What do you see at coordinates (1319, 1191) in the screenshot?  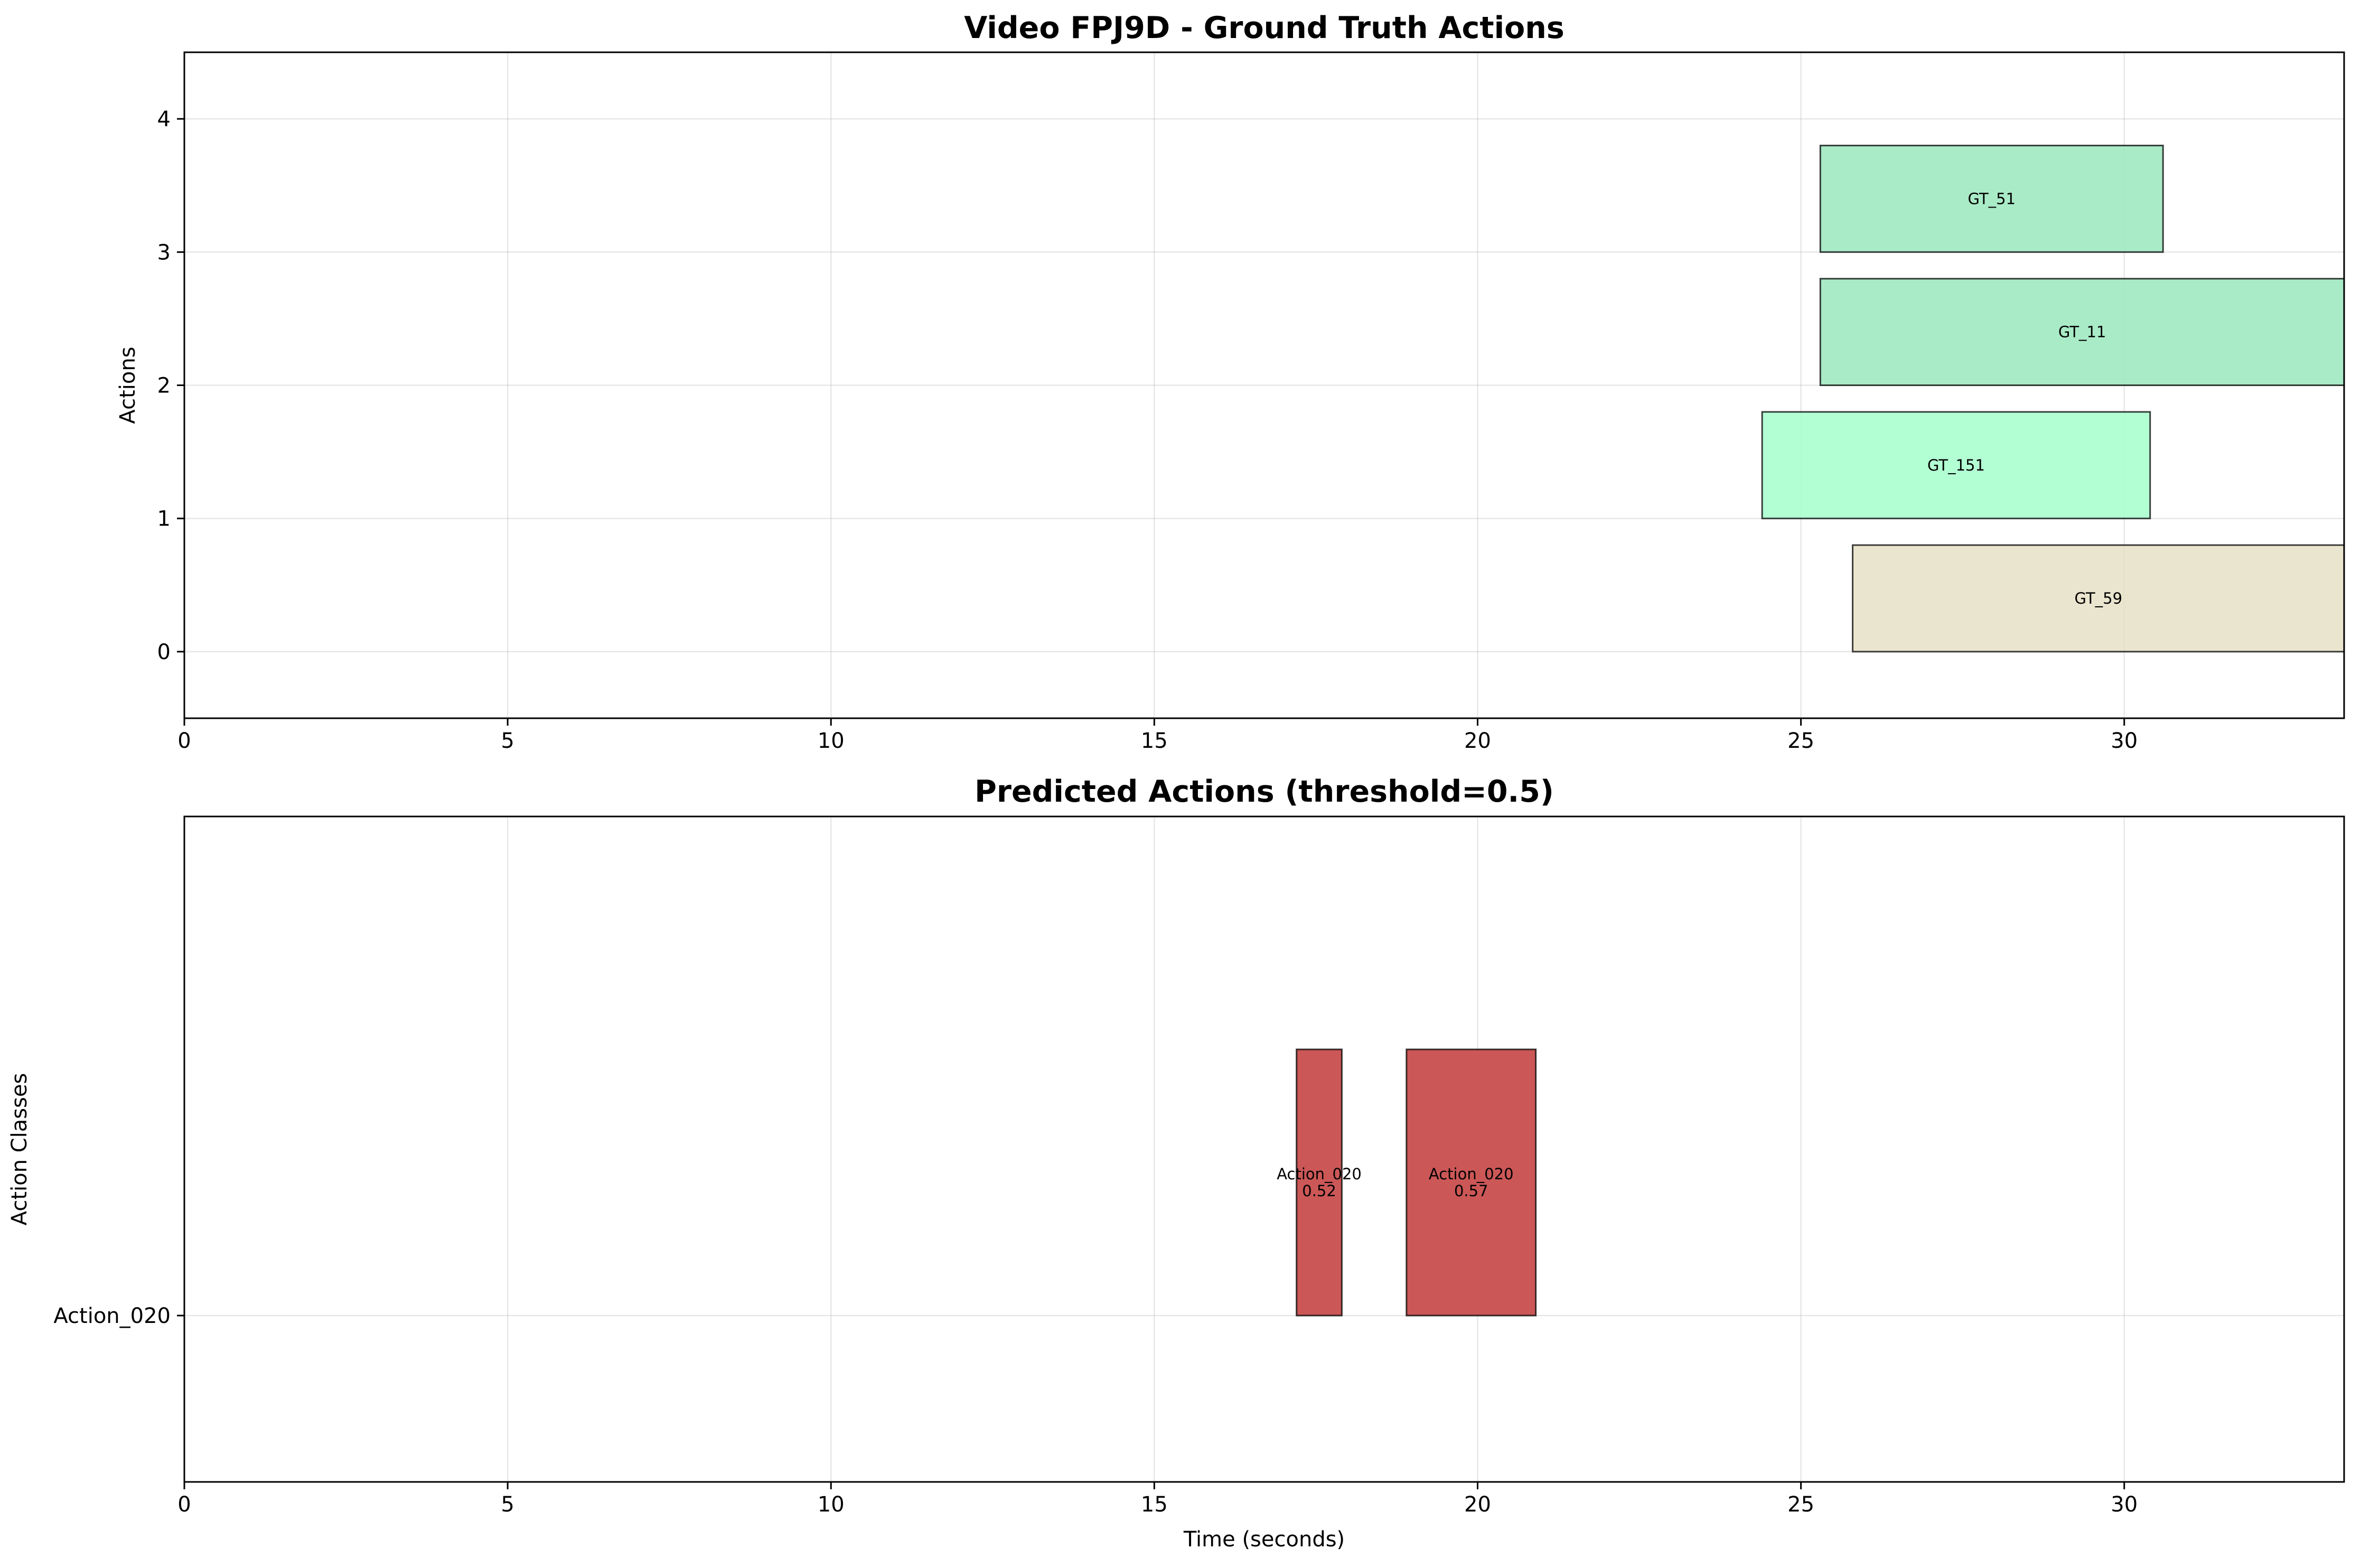 I see `pred-bar-score: 0.52` at bounding box center [1319, 1191].